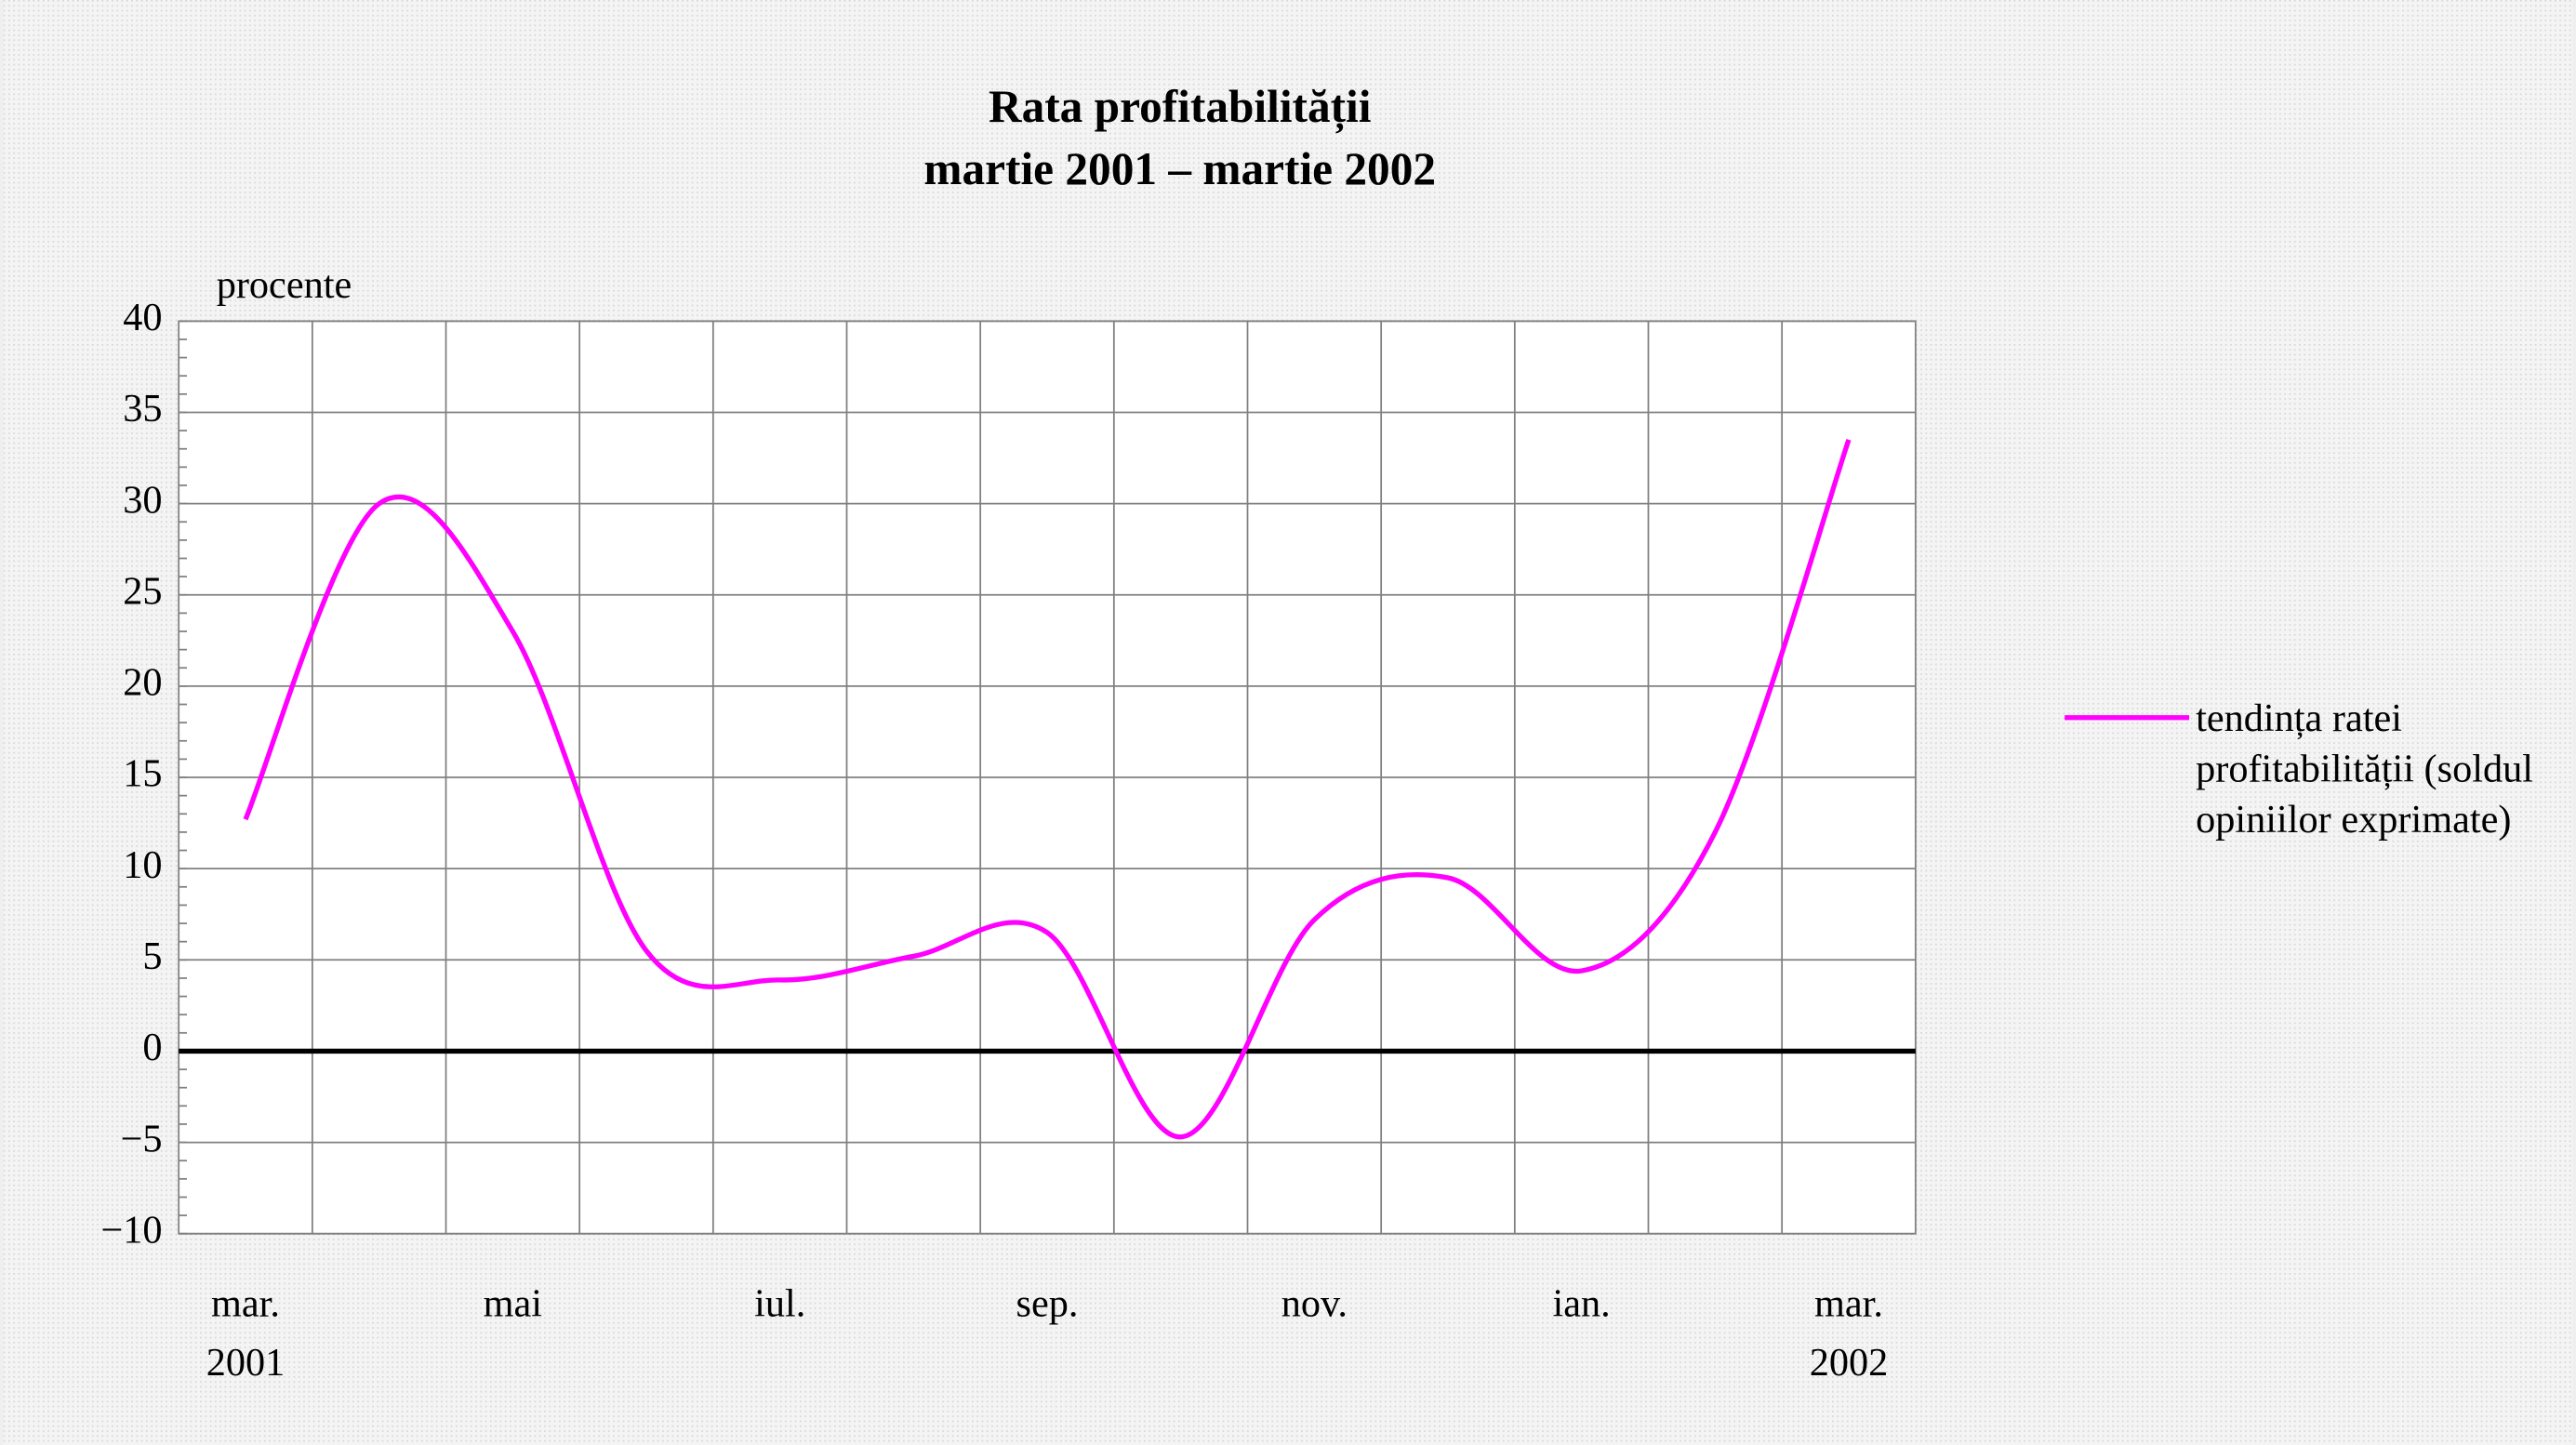 The image size is (2576, 1445). I want to click on y-tick-label: 15, so click(142, 774).